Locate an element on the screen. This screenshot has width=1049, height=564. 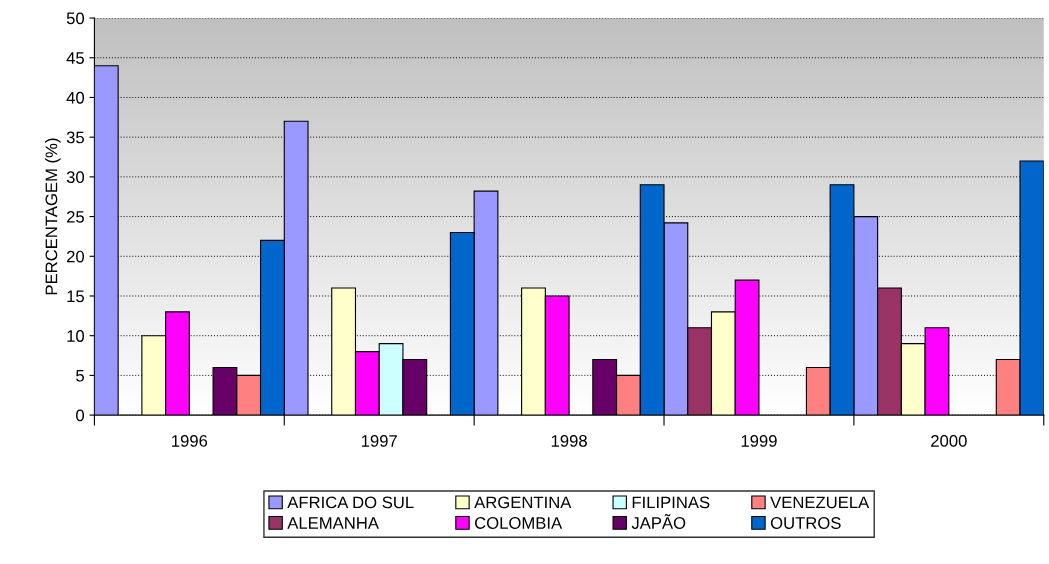
legend-label: FILIPINAS is located at coordinates (671, 502).